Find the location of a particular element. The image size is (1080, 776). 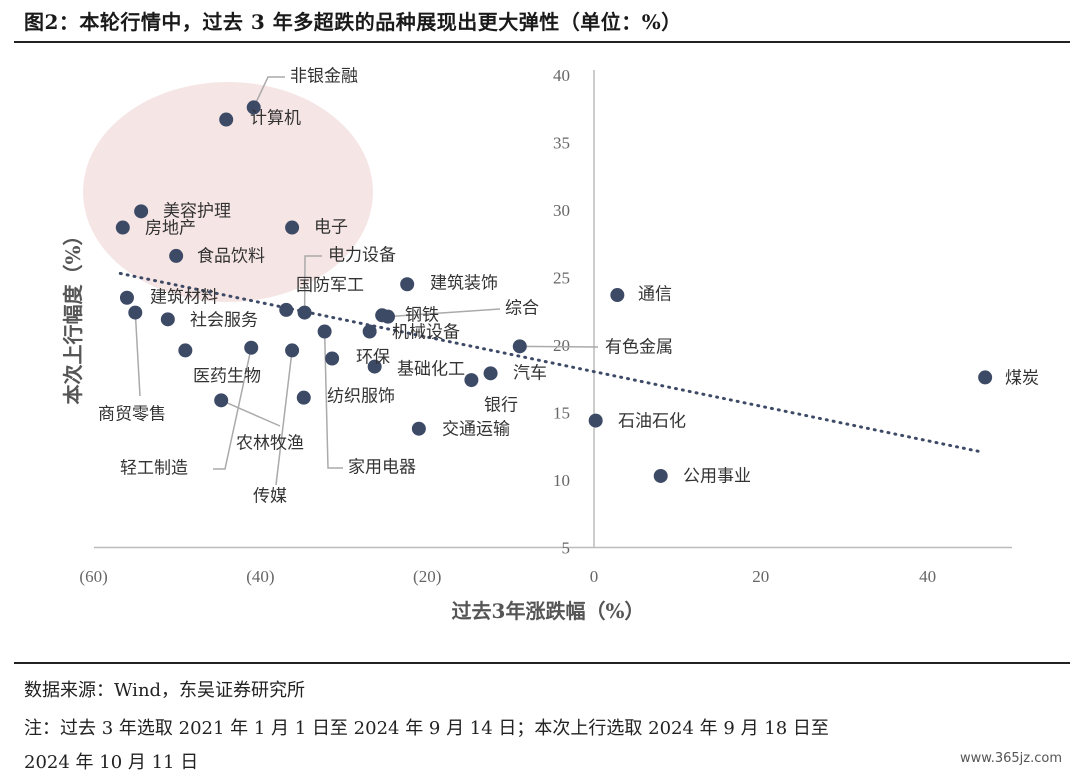

point-label: 交通运输 is located at coordinates (476, 430).